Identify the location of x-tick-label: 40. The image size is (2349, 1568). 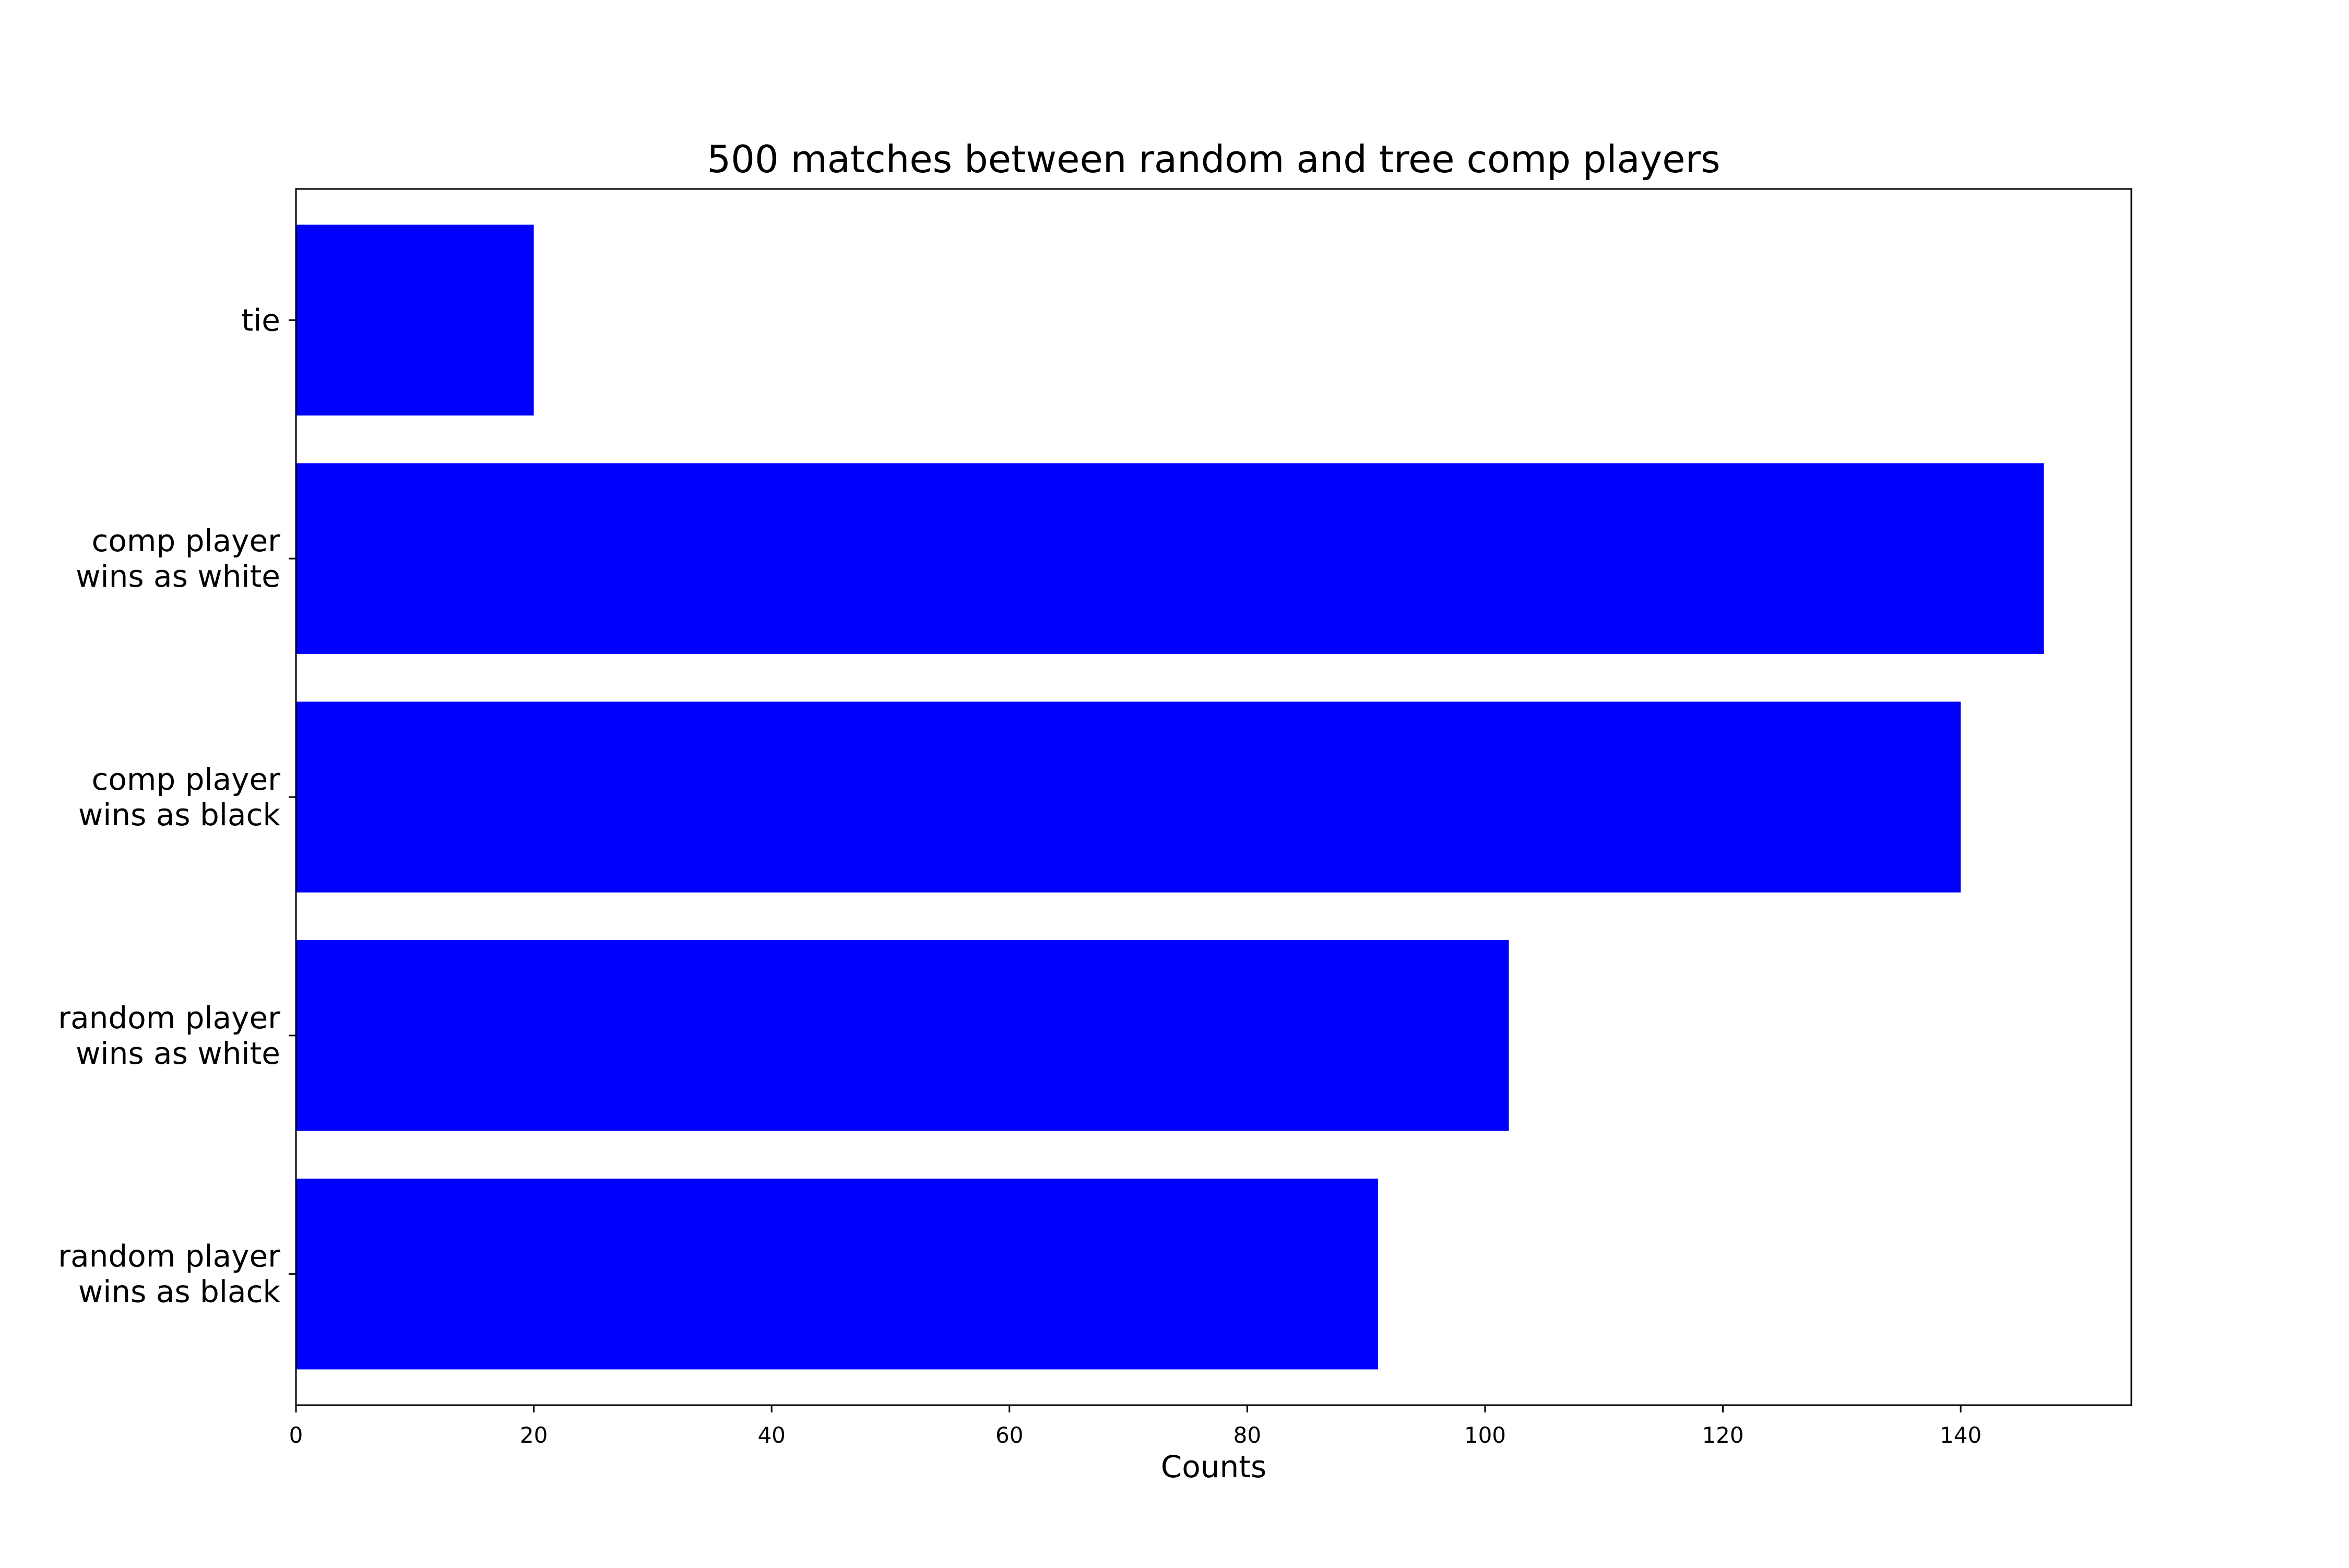
(771, 1435).